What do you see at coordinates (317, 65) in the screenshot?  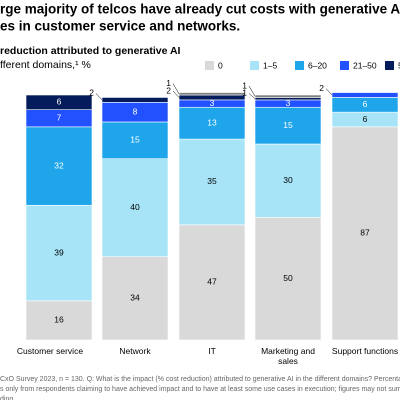 I see `legend-label: 6–20` at bounding box center [317, 65].